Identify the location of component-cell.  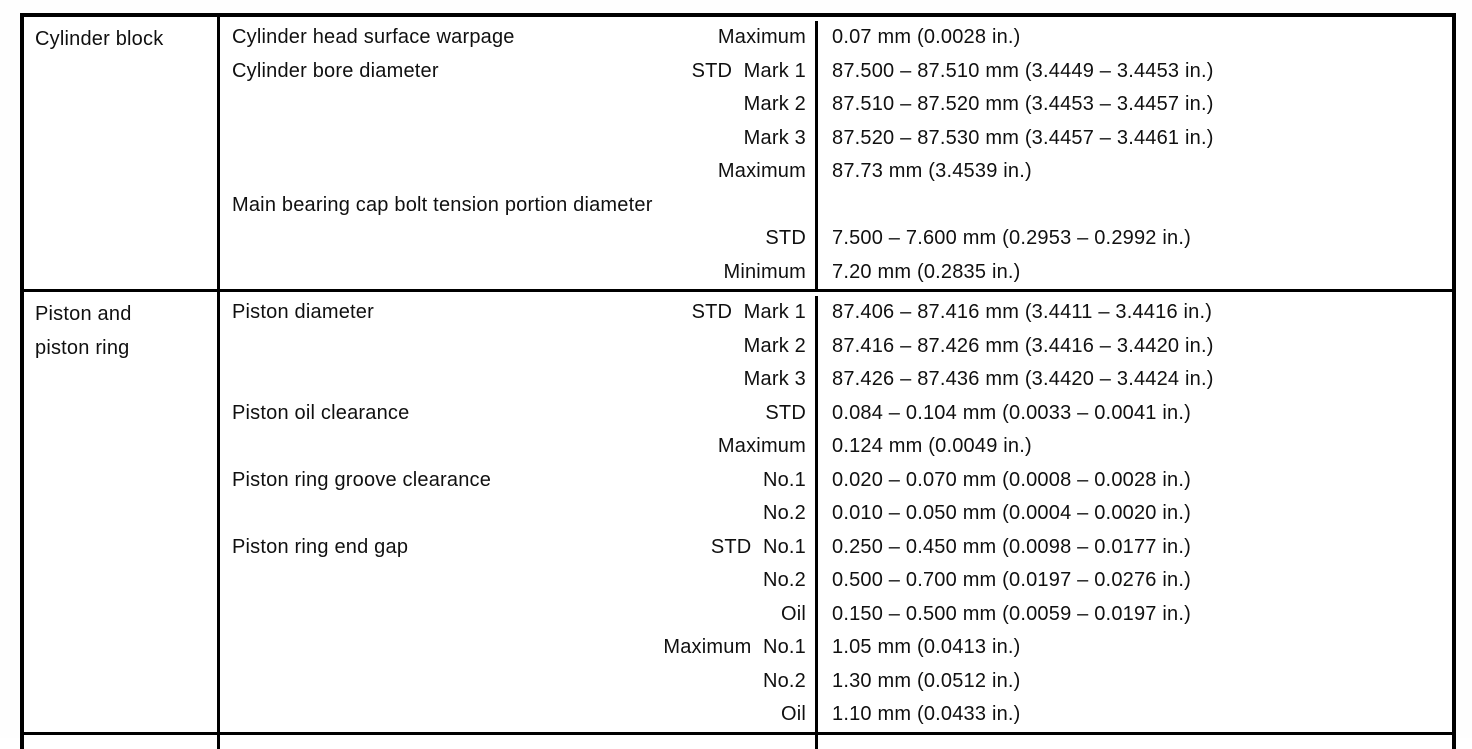
(122, 741).